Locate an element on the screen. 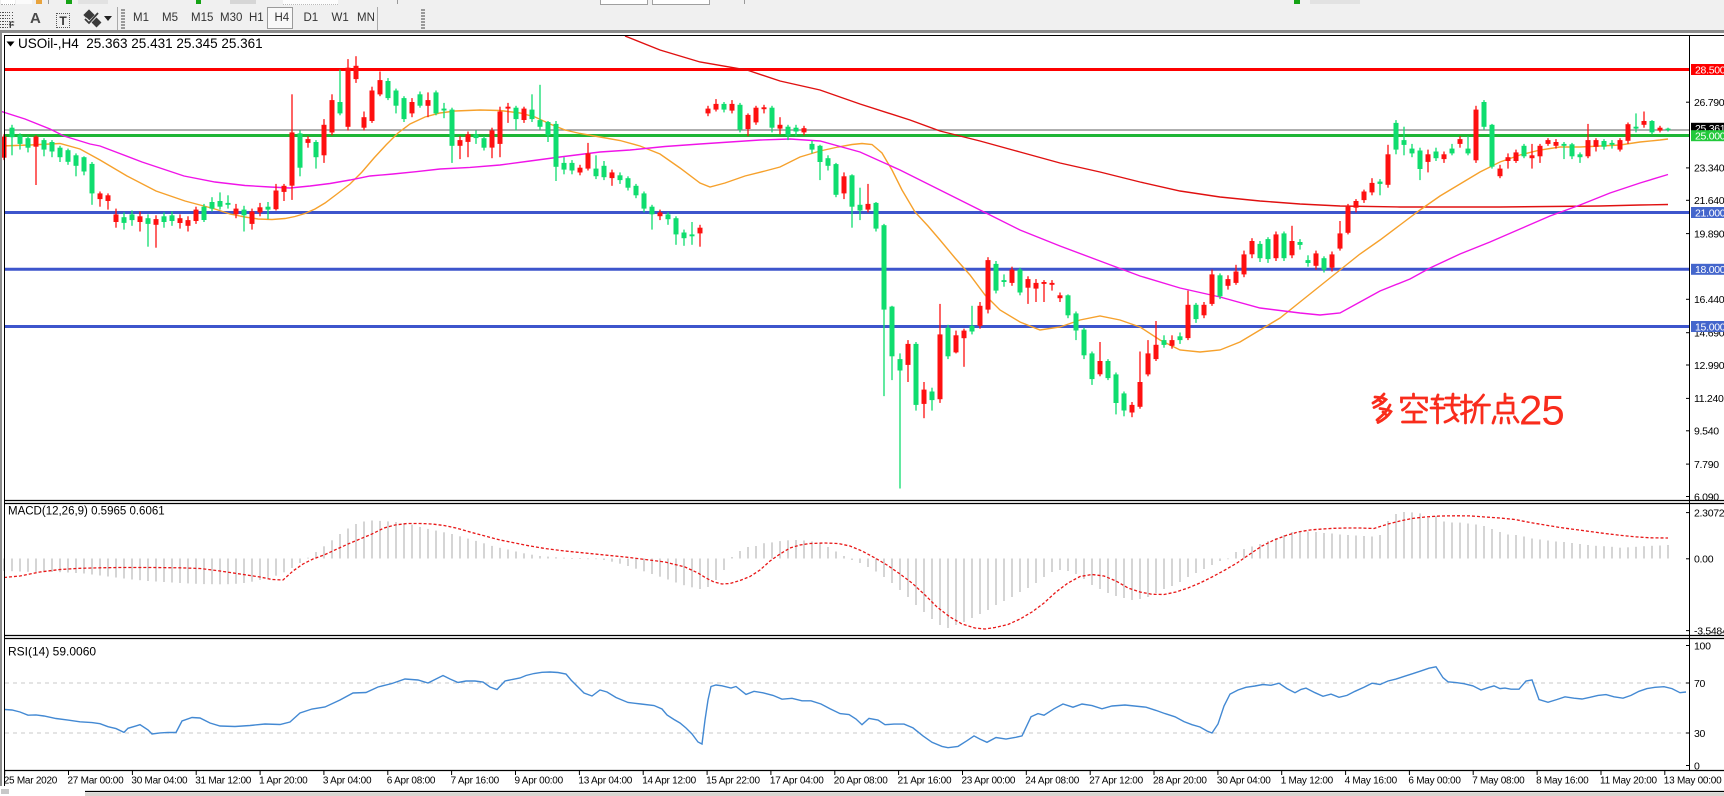 Image resolution: width=1724 pixels, height=796 pixels. svg-text: 28 Apr 20:00 is located at coordinates (1180, 781).